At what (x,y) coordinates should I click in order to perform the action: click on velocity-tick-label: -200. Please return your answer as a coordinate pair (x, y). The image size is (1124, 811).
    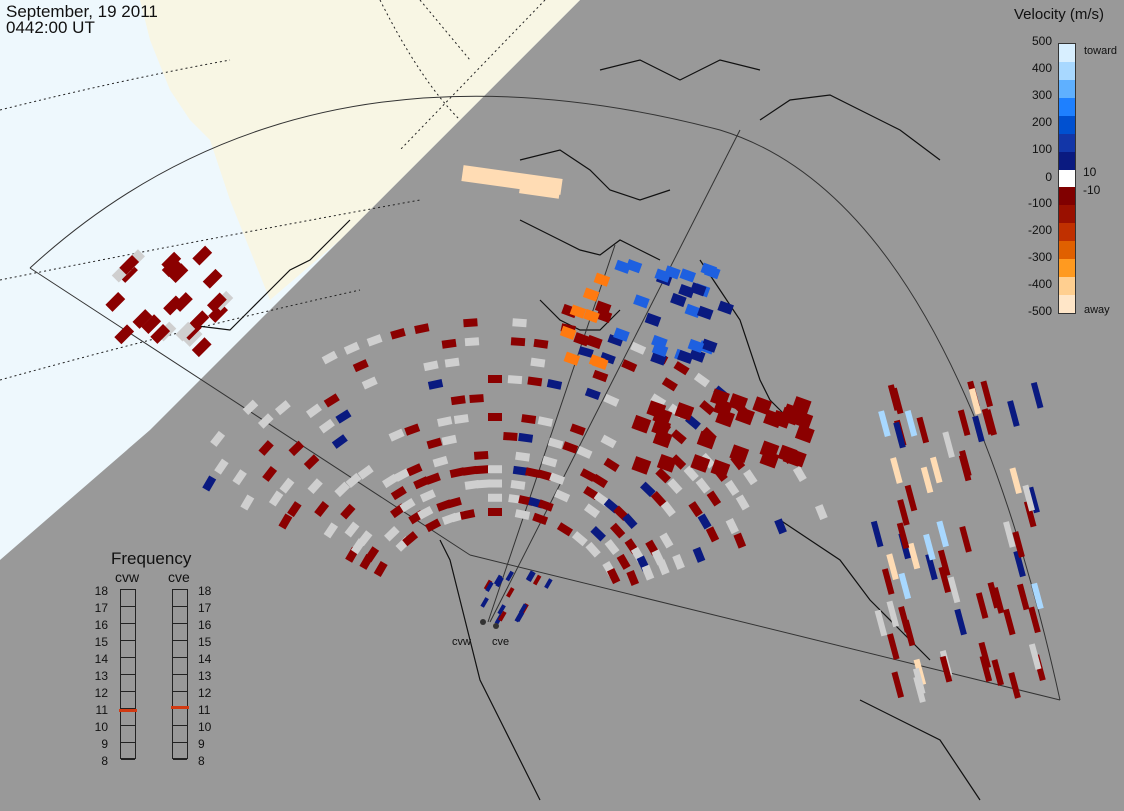
    Looking at the image, I should click on (1039, 230).